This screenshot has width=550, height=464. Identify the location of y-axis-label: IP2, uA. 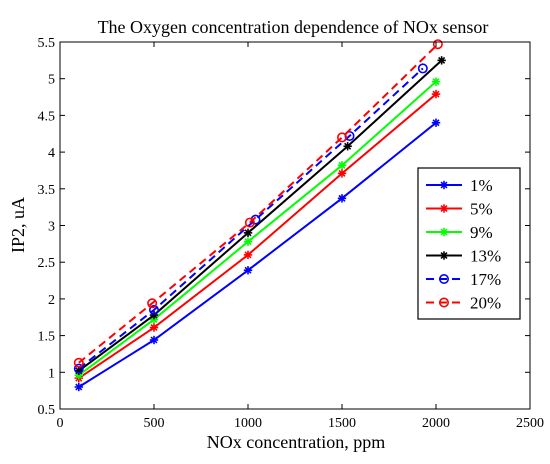
(18, 225).